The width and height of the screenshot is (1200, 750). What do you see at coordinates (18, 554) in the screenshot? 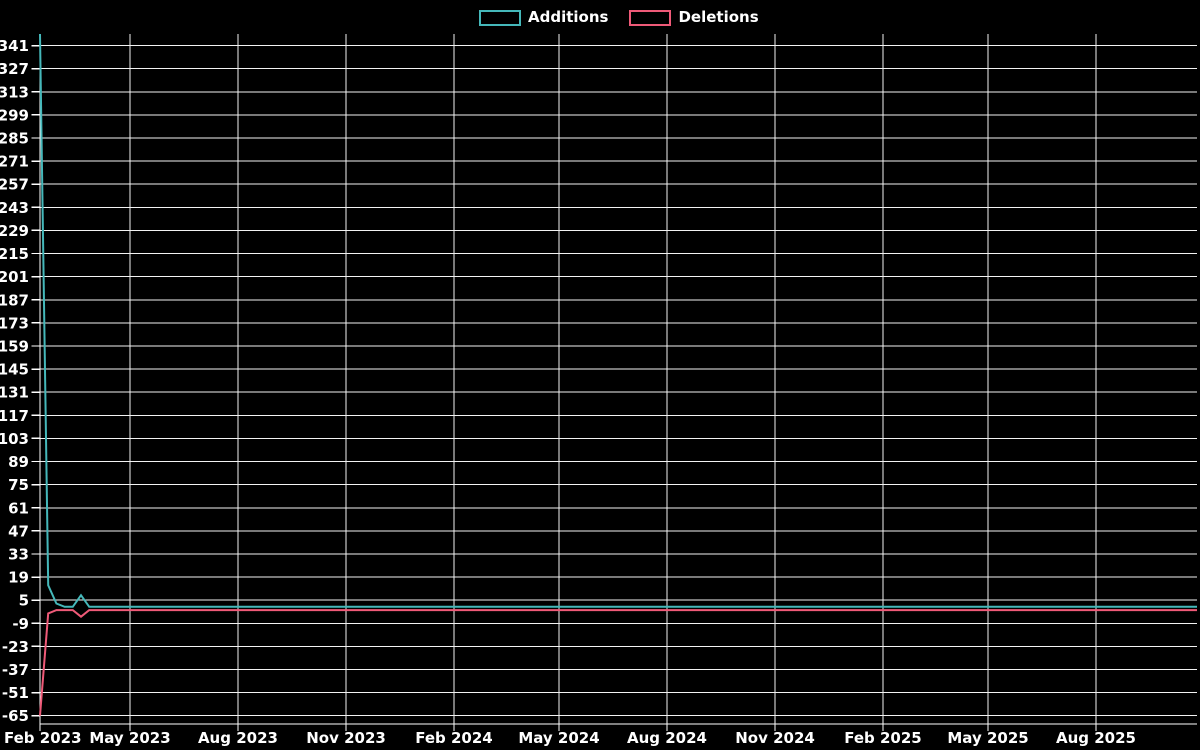
I see `y-tick-label: 33` at bounding box center [18, 554].